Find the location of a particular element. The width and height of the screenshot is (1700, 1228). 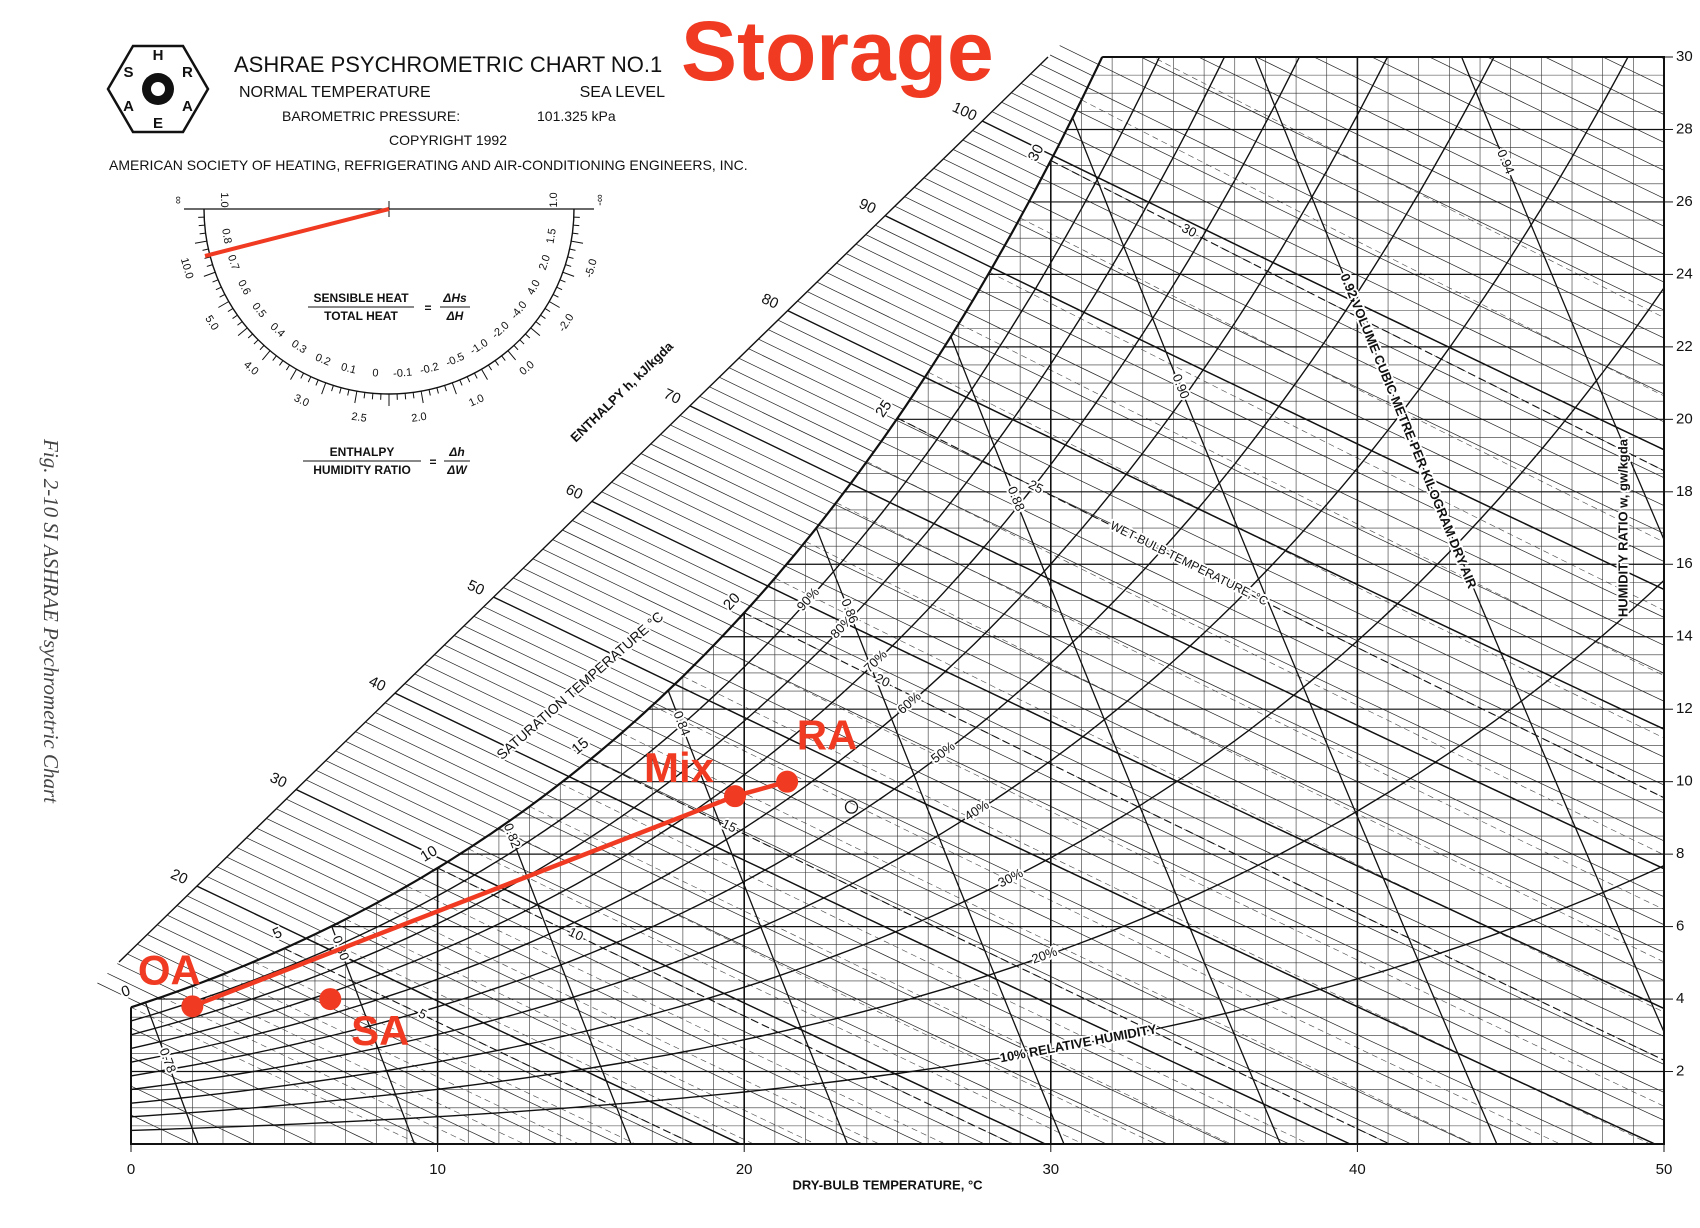

altitude: SEA LEVEL is located at coordinates (622, 92).